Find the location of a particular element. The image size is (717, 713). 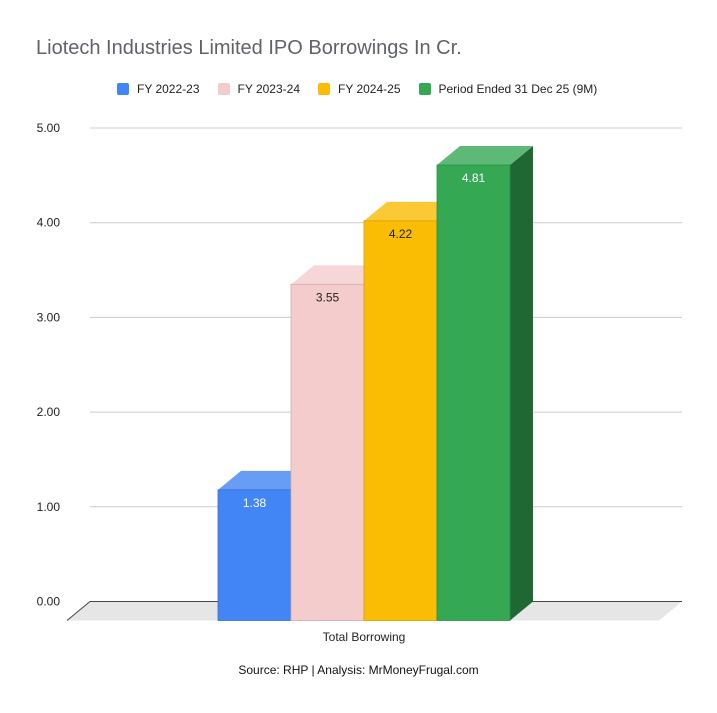

bar-4: 4.81 is located at coordinates (484, 383).